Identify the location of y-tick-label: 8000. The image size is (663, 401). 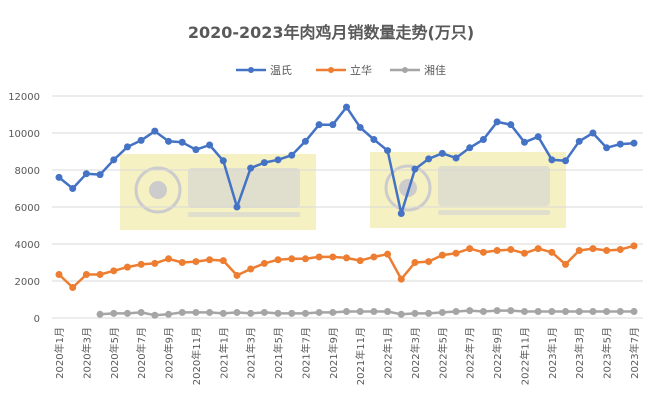
(27, 171).